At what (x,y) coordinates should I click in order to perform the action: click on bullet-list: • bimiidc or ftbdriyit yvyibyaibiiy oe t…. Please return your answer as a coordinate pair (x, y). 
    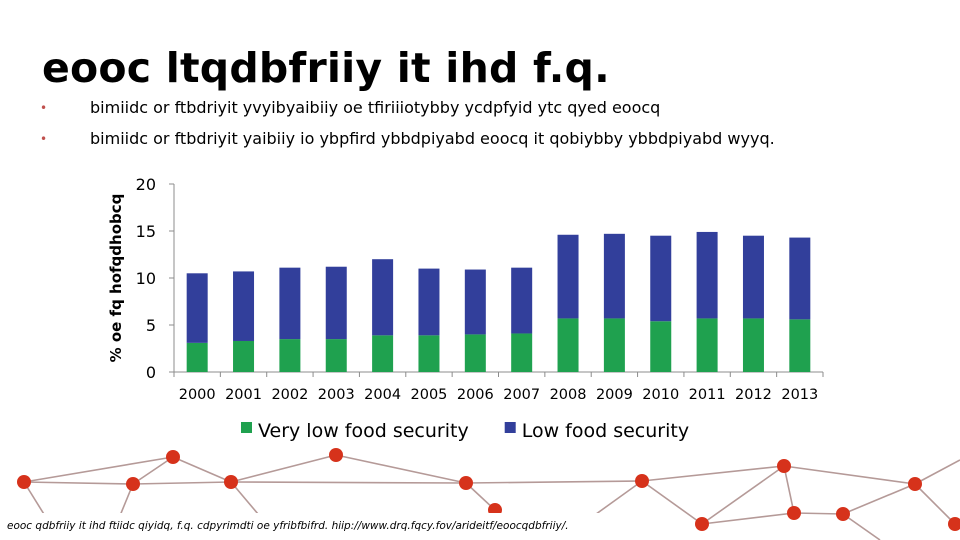
    Looking at the image, I should click on (490, 127).